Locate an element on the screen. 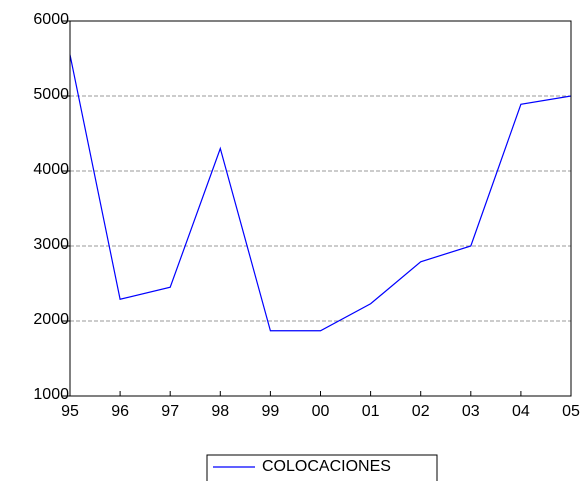 Image resolution: width=584 pixels, height=481 pixels. y-tick-label: 1000 is located at coordinates (51, 394).